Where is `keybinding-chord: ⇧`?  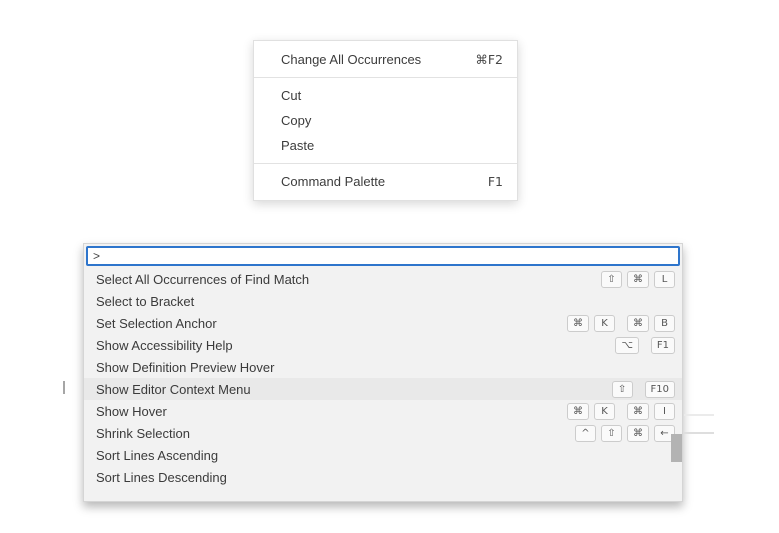
keybinding-chord: ⇧ is located at coordinates (622, 389).